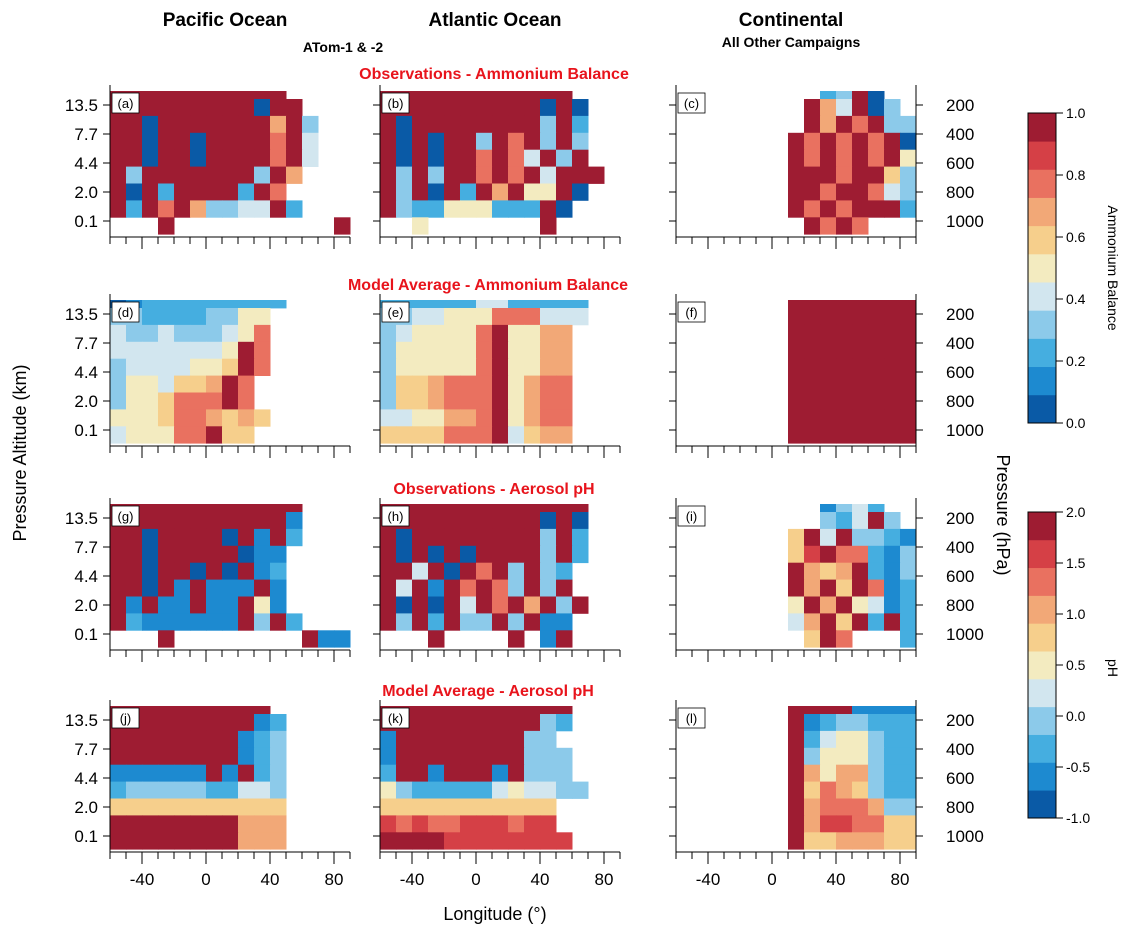  Describe the element at coordinates (208, 167) in the screenshot. I see `heatmap-panel: (a) 13.5 7.7 4.4 2.0 0.1` at that location.